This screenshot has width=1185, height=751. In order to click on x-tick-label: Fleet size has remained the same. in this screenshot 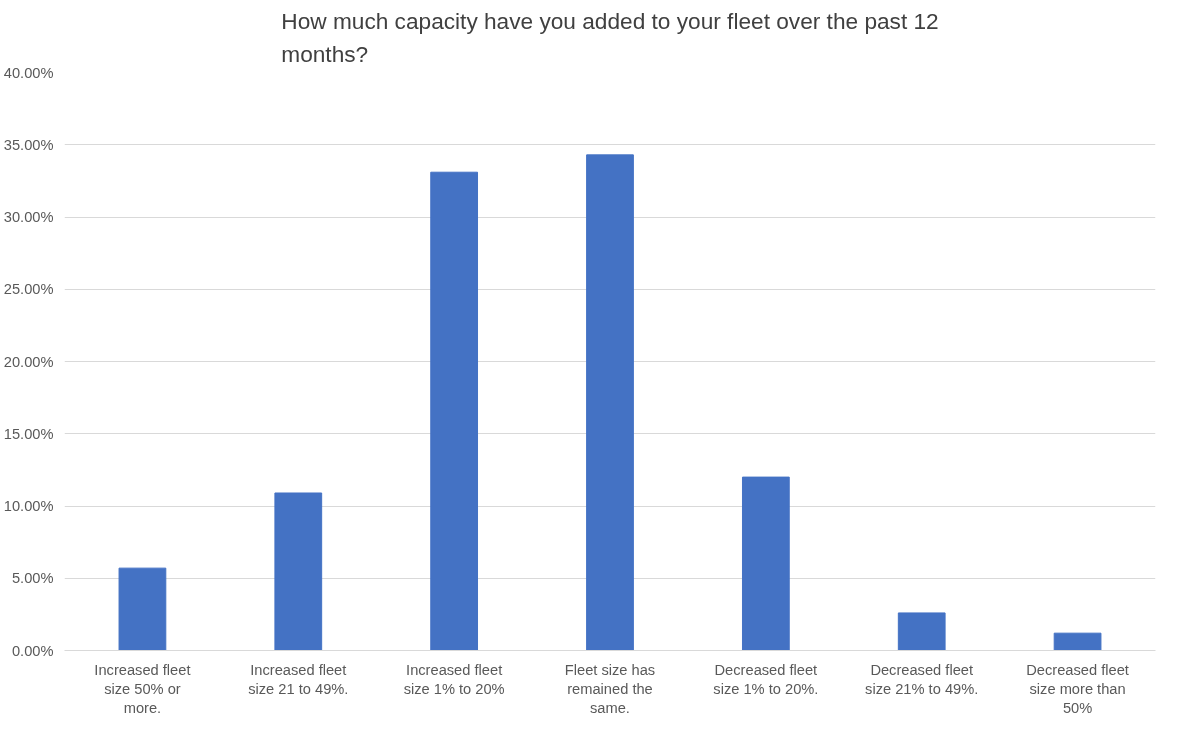, I will do `click(610, 688)`.